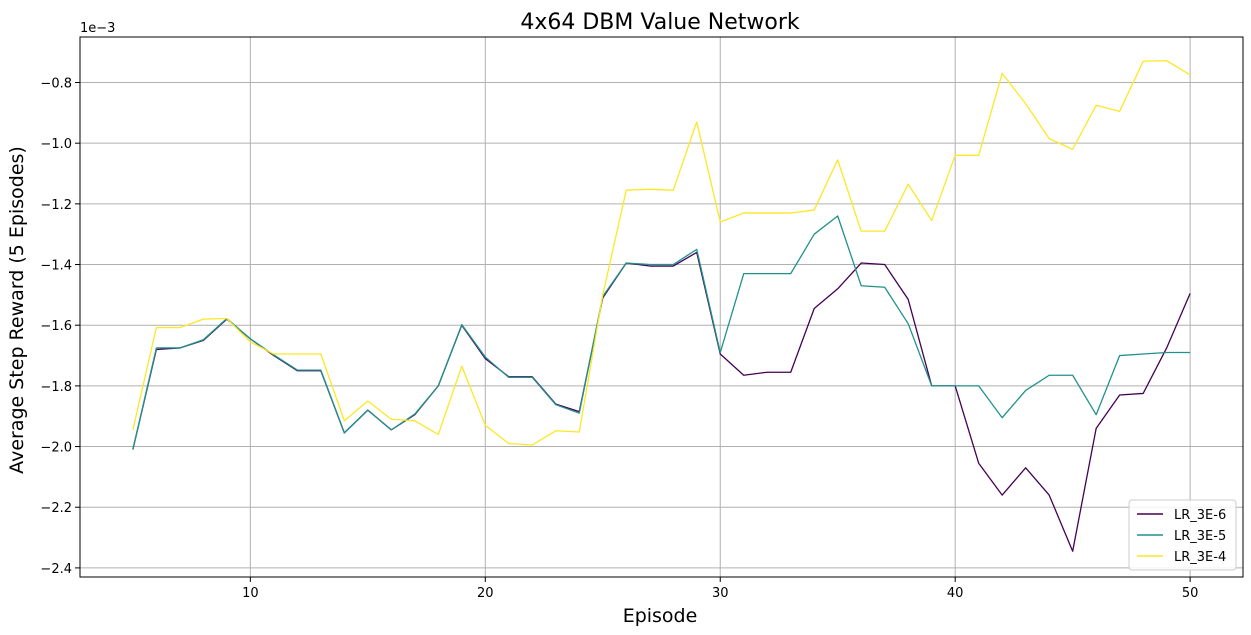 Image resolution: width=1251 pixels, height=635 pixels. Describe the element at coordinates (56, 569) in the screenshot. I see `y-tick-label: −2.4` at that location.